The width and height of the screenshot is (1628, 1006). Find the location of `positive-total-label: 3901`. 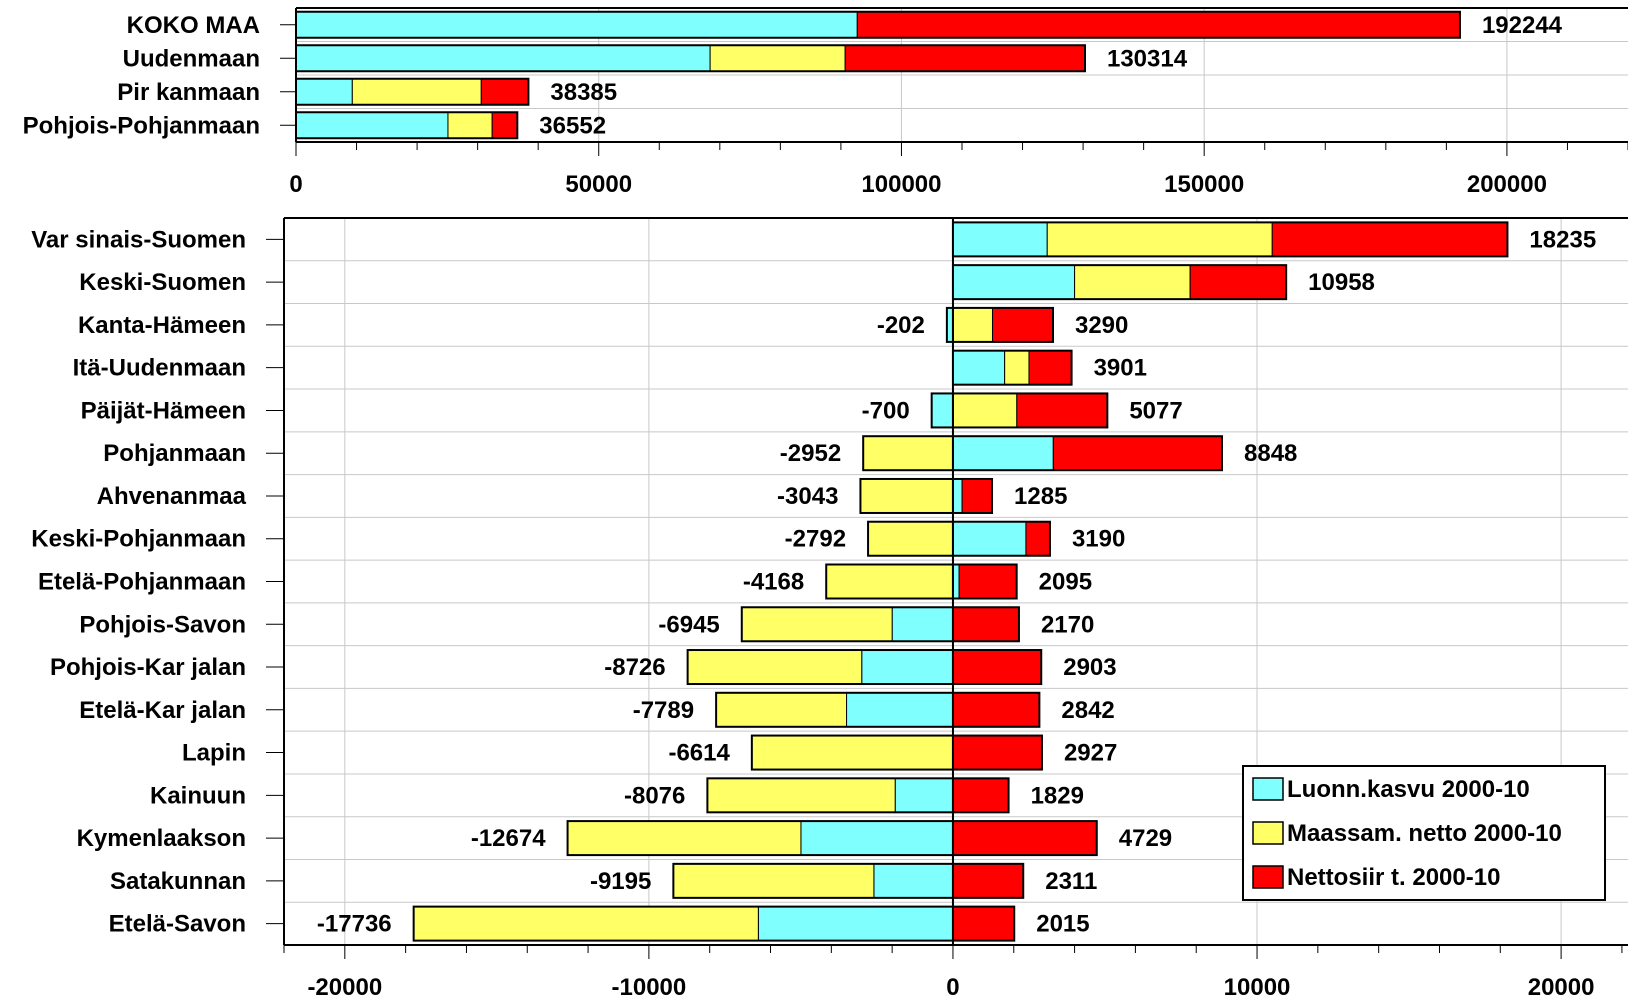

positive-total-label: 3901 is located at coordinates (1120, 368).